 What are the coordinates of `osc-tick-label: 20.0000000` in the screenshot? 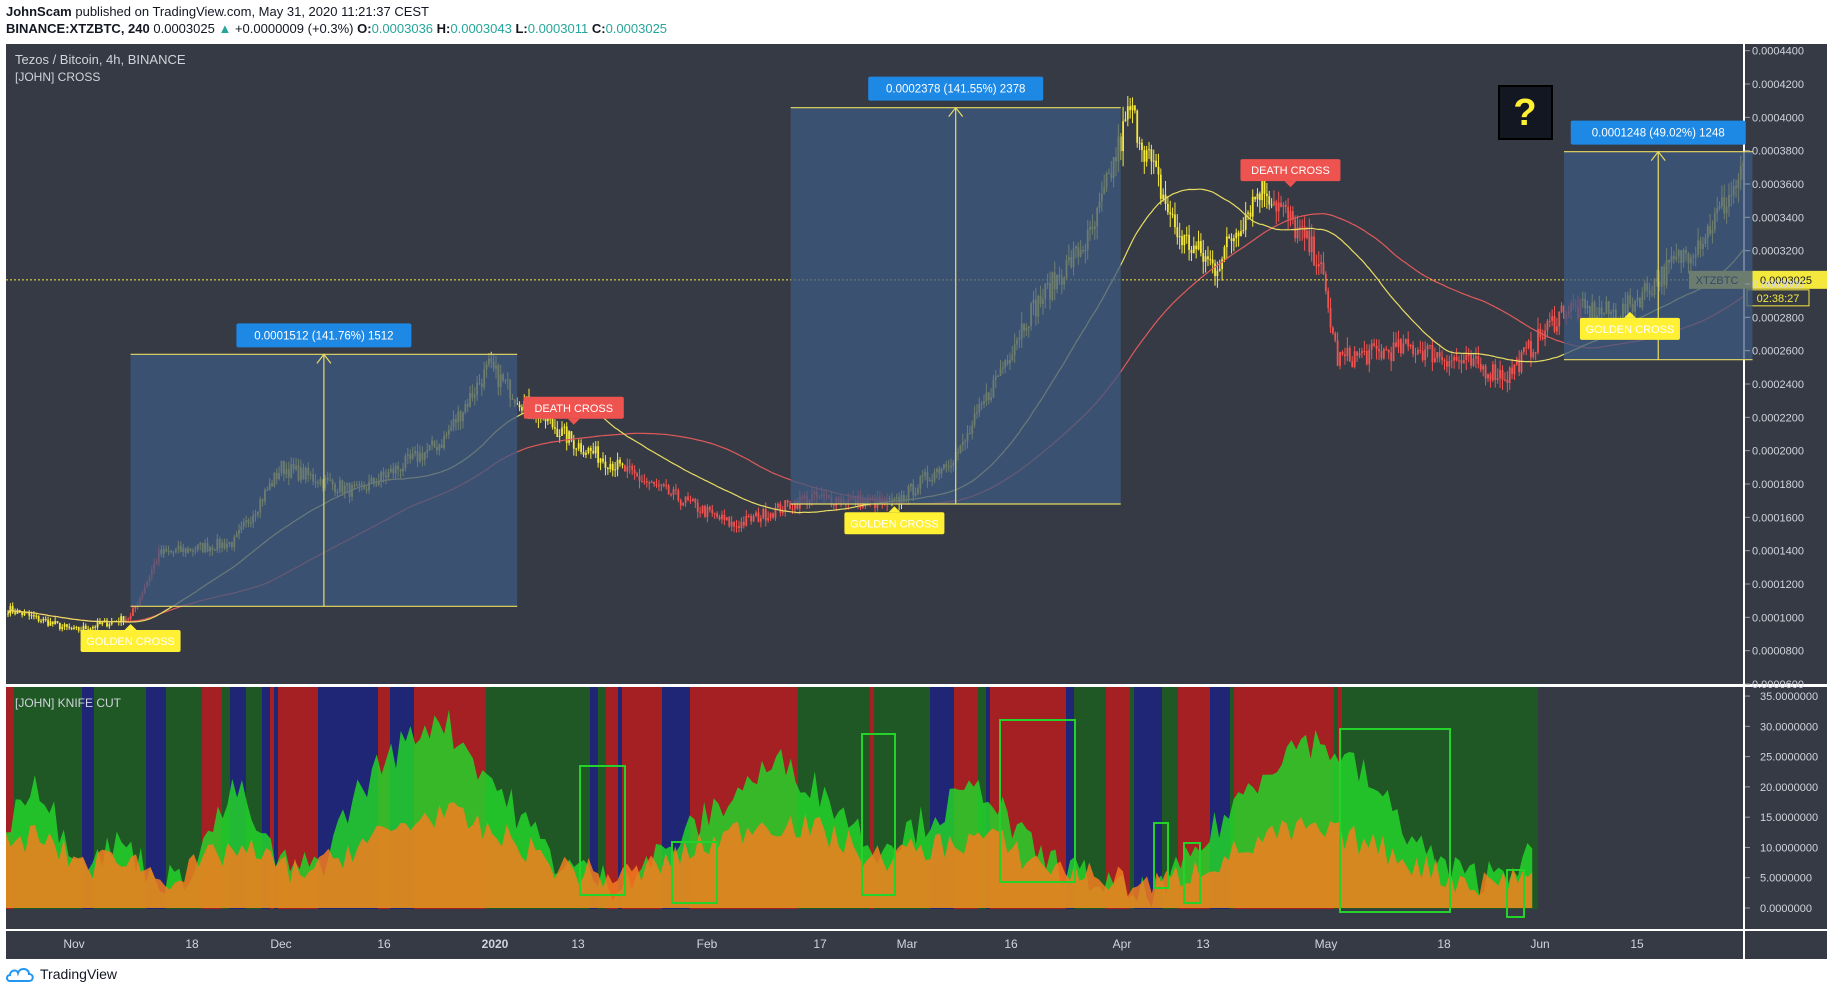 It's located at (1789, 788).